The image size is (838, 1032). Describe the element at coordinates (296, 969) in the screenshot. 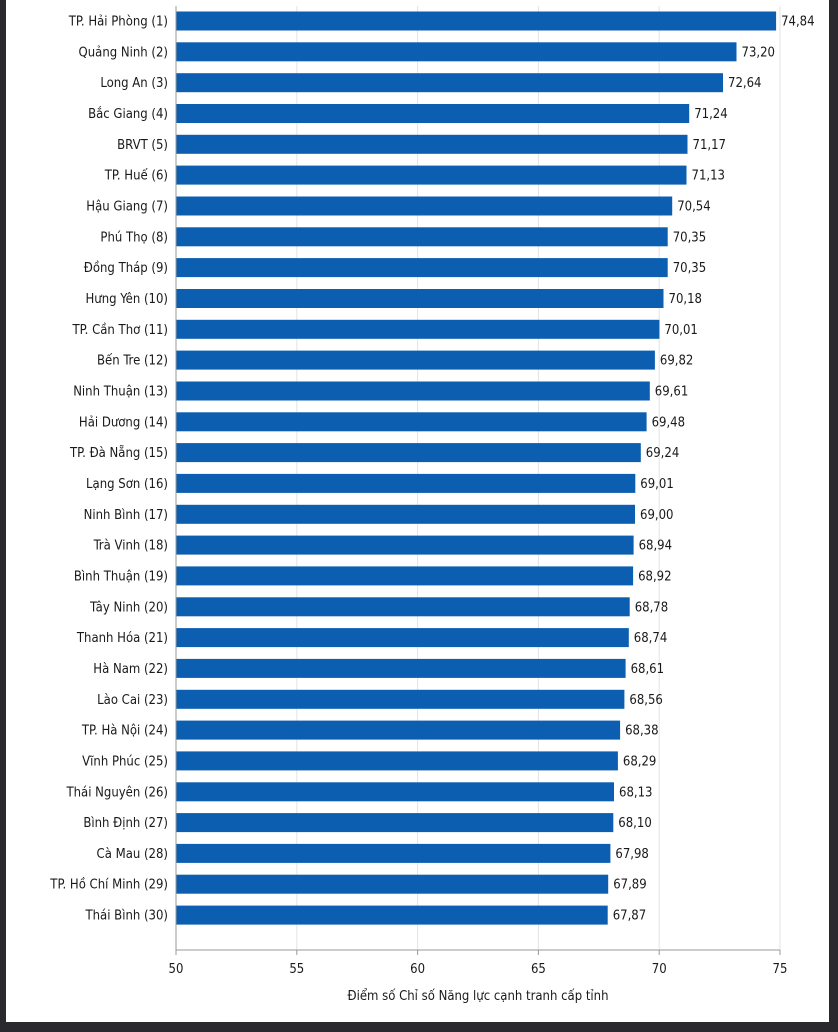

I see `x-tick-label: 55` at that location.